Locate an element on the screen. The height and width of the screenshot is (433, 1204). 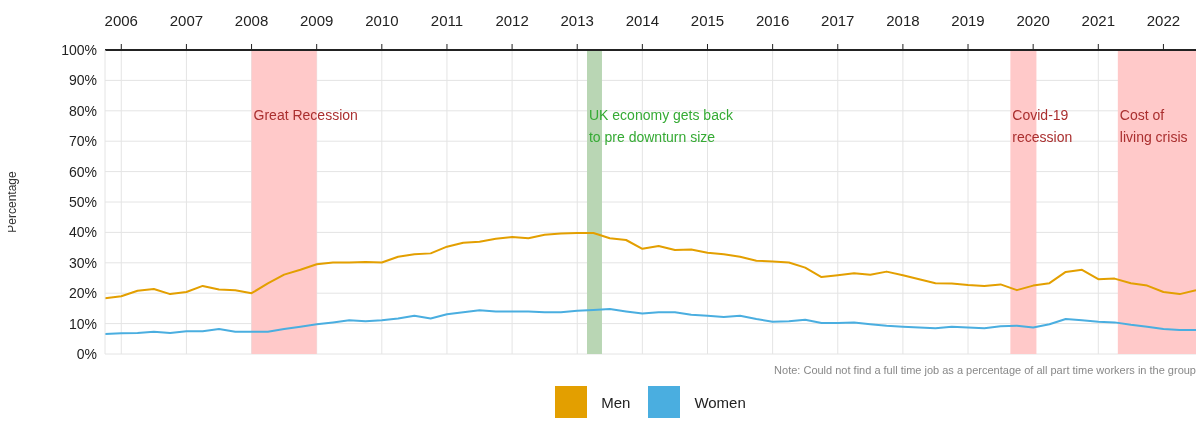
x-tick-label: 2017 is located at coordinates (838, 20).